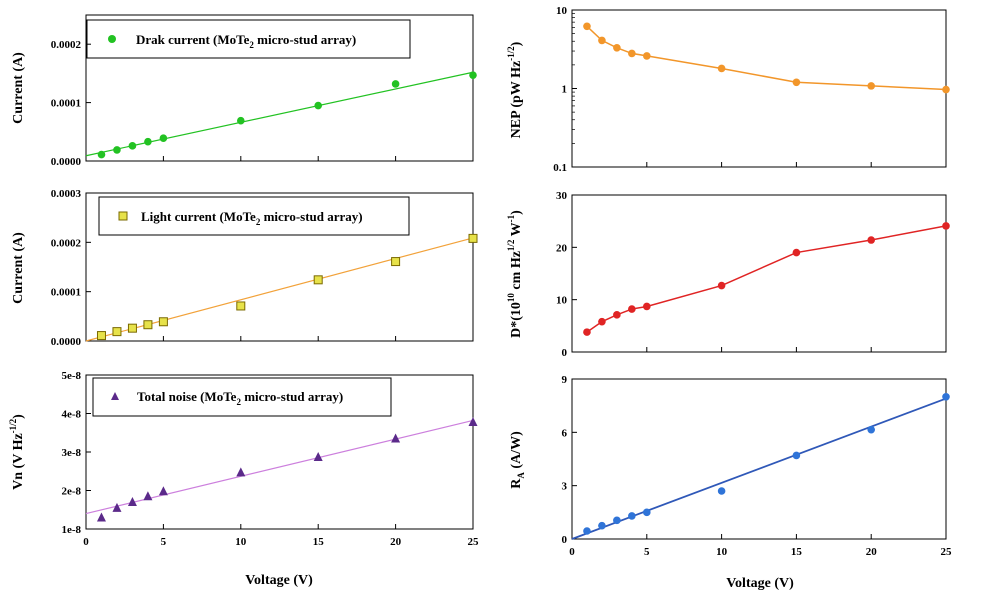 Image resolution: width=1000 pixels, height=599 pixels. Describe the element at coordinates (66, 45) in the screenshot. I see `y-tick-label-dark: 0.0002` at that location.